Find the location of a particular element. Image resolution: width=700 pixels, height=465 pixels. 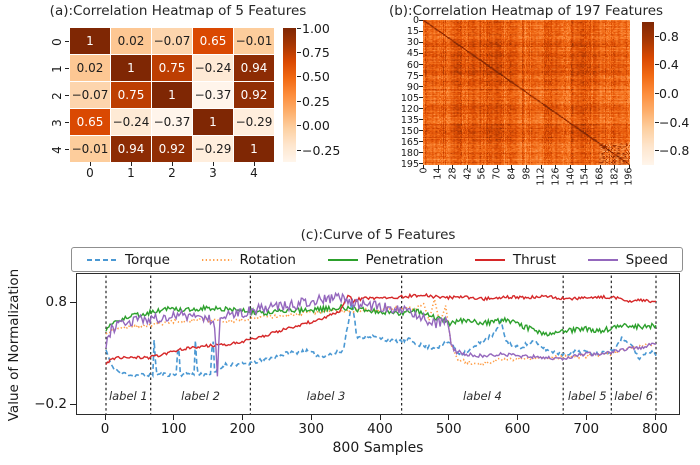

heatmap-a-cell: 0.02 is located at coordinates (90, 68).